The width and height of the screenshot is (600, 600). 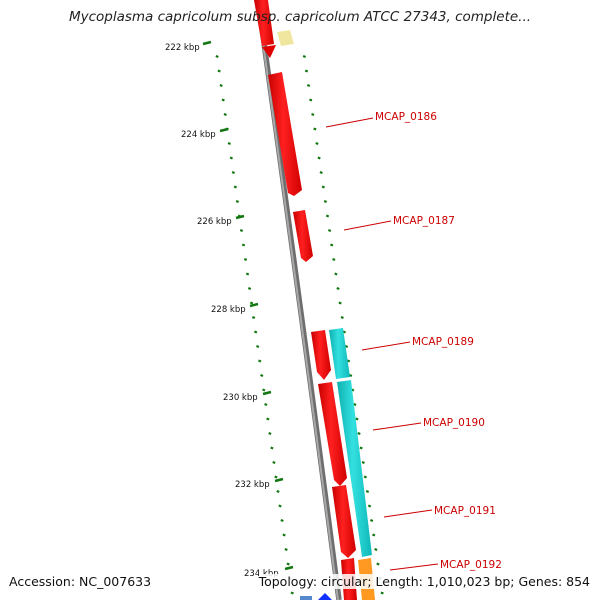 I want to click on gene-feature-mcap-0189-red, so click(x=321, y=355).